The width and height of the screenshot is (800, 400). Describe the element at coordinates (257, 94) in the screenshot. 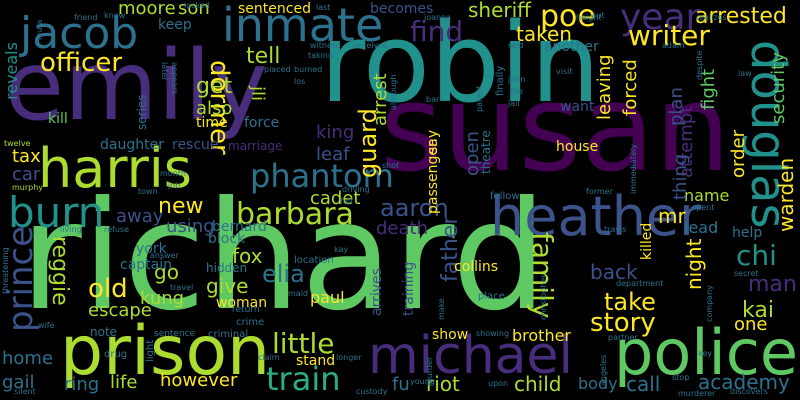

I see `word-jli: jli` at that location.